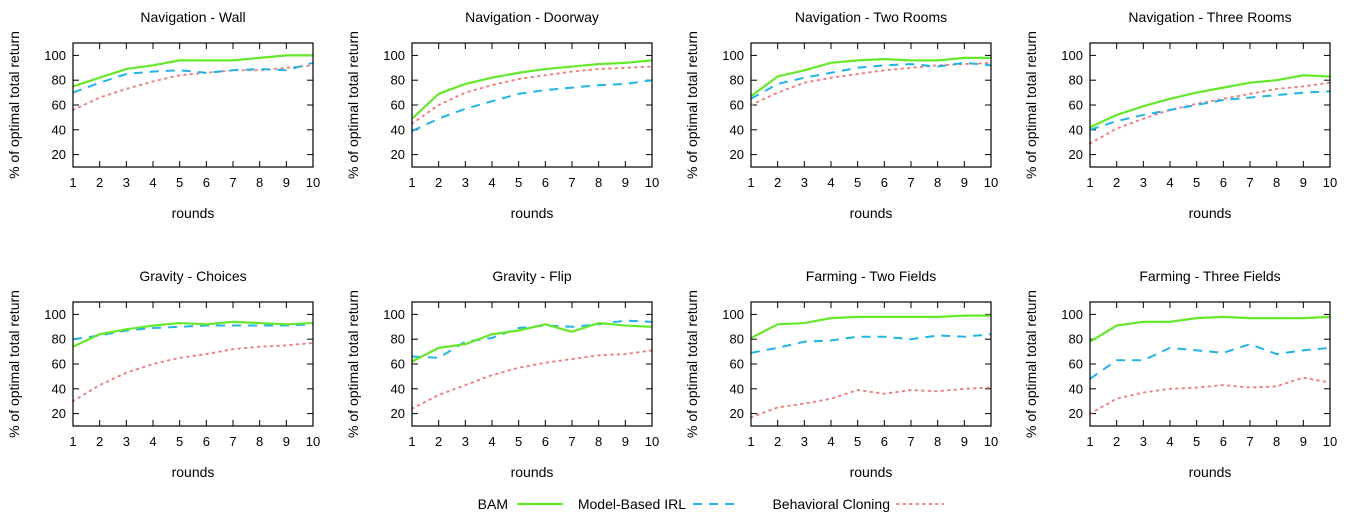 Image resolution: width=1352 pixels, height=518 pixels. What do you see at coordinates (632, 504) in the screenshot?
I see `legend-label: Model-Based IRL` at bounding box center [632, 504].